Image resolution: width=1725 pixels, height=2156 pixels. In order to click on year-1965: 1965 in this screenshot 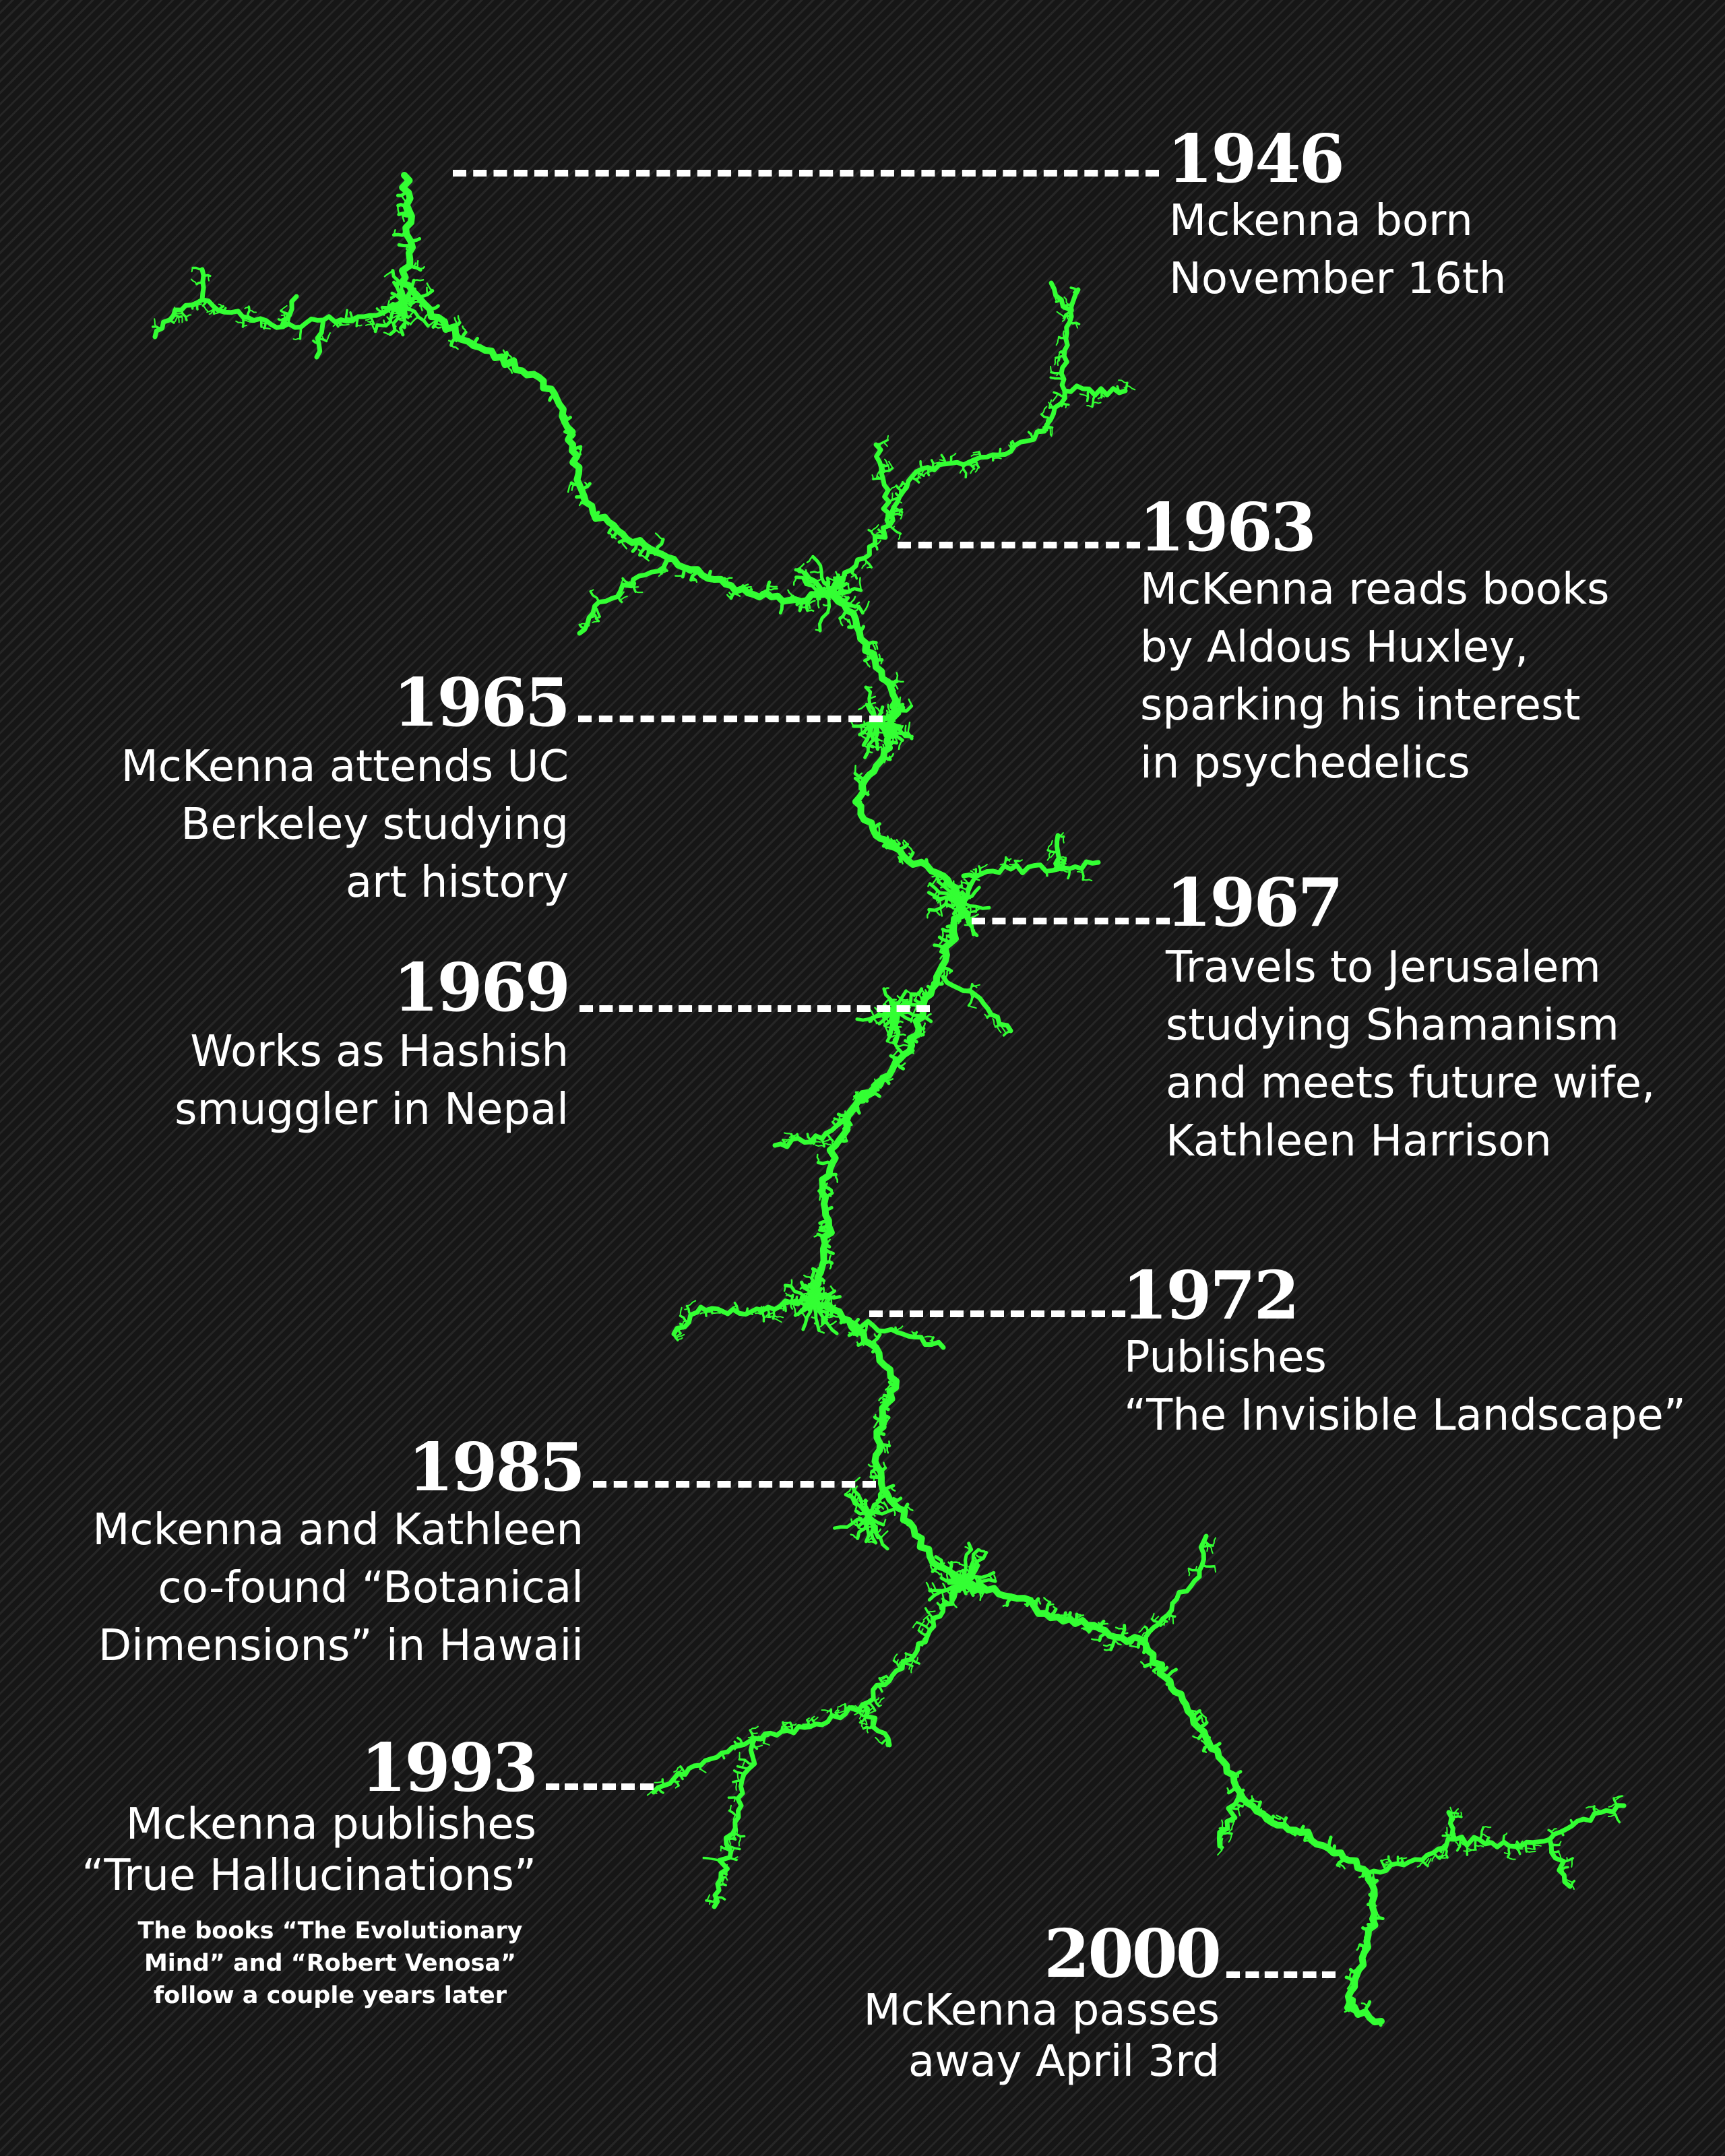, I will do `click(482, 703)`.